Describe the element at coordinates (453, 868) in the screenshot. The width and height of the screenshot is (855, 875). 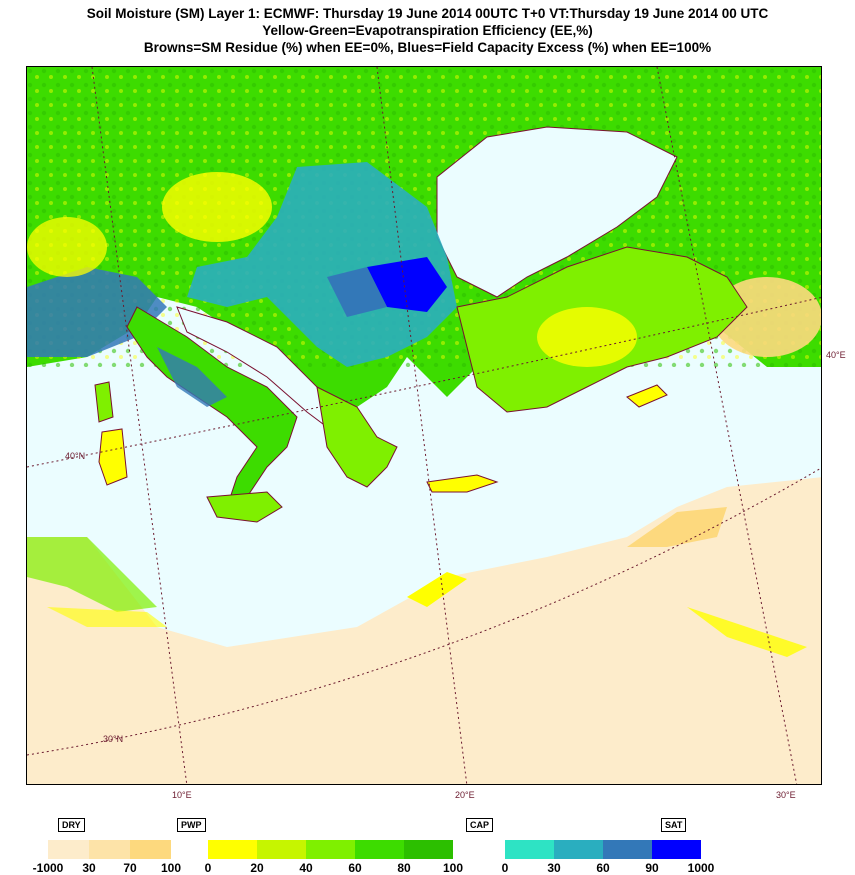
I see `legend-label-green-5: 100` at that location.